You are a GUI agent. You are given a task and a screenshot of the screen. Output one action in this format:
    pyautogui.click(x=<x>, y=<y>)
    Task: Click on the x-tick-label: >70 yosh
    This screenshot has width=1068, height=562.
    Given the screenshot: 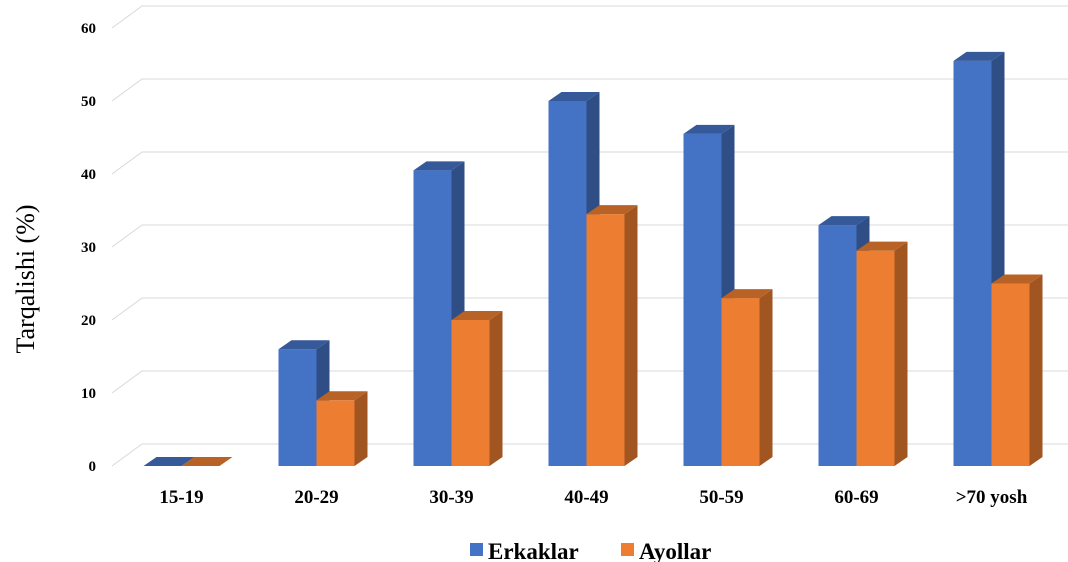 What is the action you would take?
    pyautogui.click(x=992, y=497)
    